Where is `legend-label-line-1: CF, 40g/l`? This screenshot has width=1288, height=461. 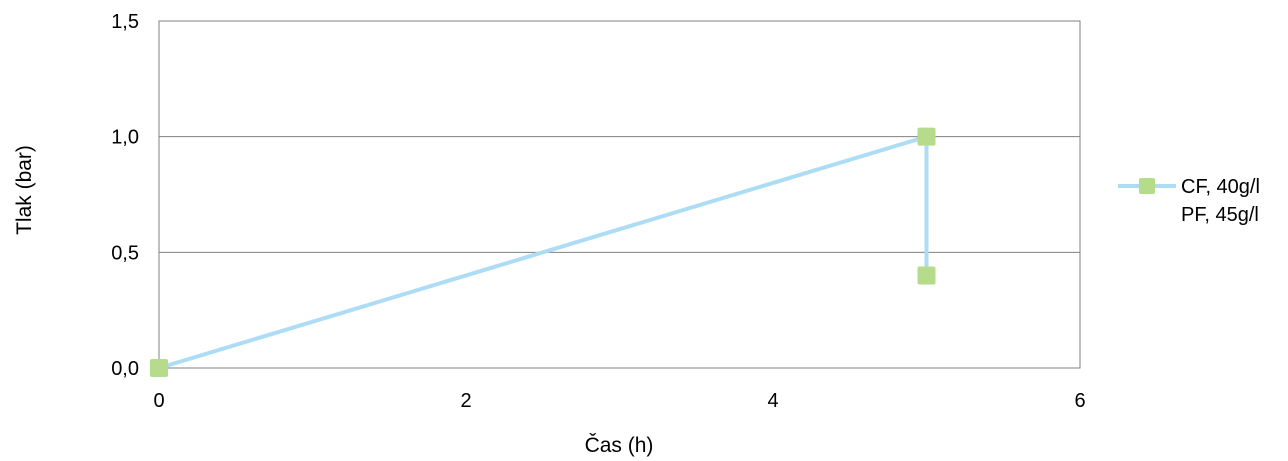
legend-label-line-1: CF, 40g/l is located at coordinates (1220, 187).